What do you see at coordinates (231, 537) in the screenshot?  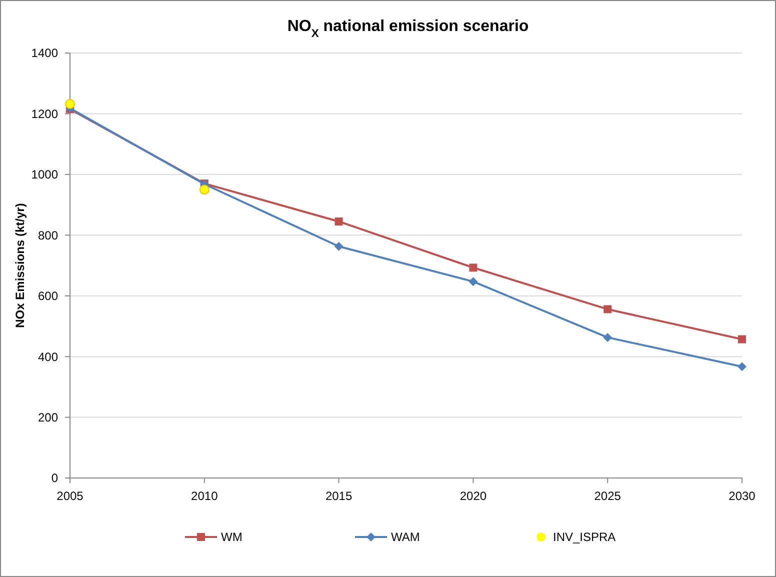 I see `legend-label: WM` at bounding box center [231, 537].